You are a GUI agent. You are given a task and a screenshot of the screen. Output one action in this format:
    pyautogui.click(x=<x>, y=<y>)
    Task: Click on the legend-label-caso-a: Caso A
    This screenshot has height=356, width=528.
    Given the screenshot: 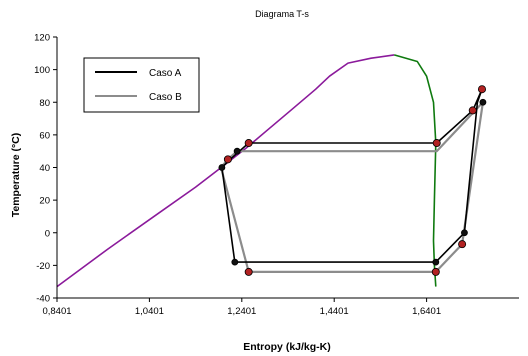 What is the action you would take?
    pyautogui.click(x=165, y=73)
    